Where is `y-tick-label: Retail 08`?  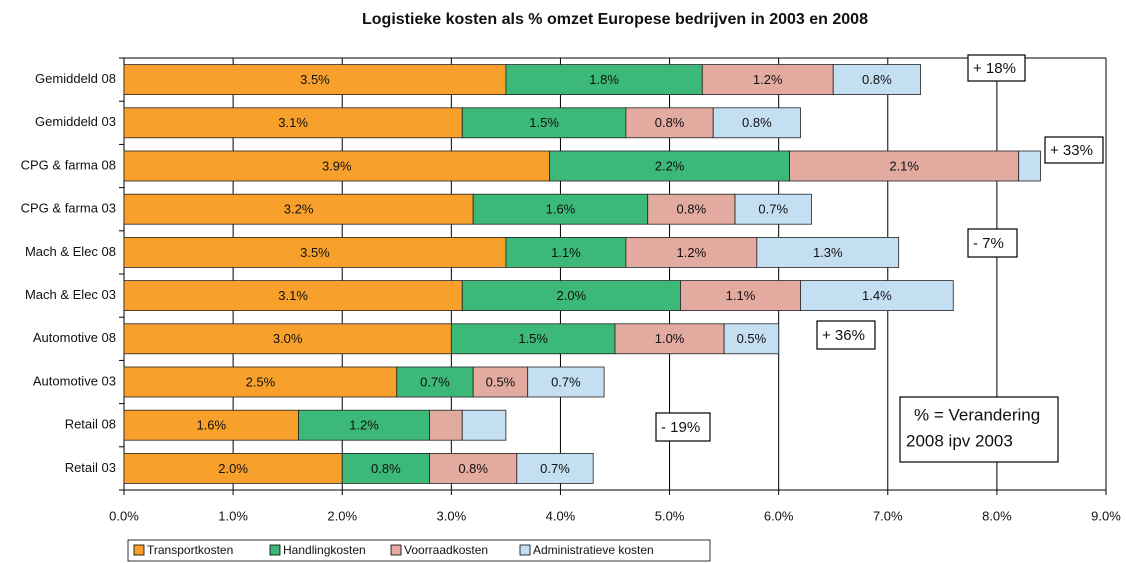 y-tick-label: Retail 08 is located at coordinates (90, 424).